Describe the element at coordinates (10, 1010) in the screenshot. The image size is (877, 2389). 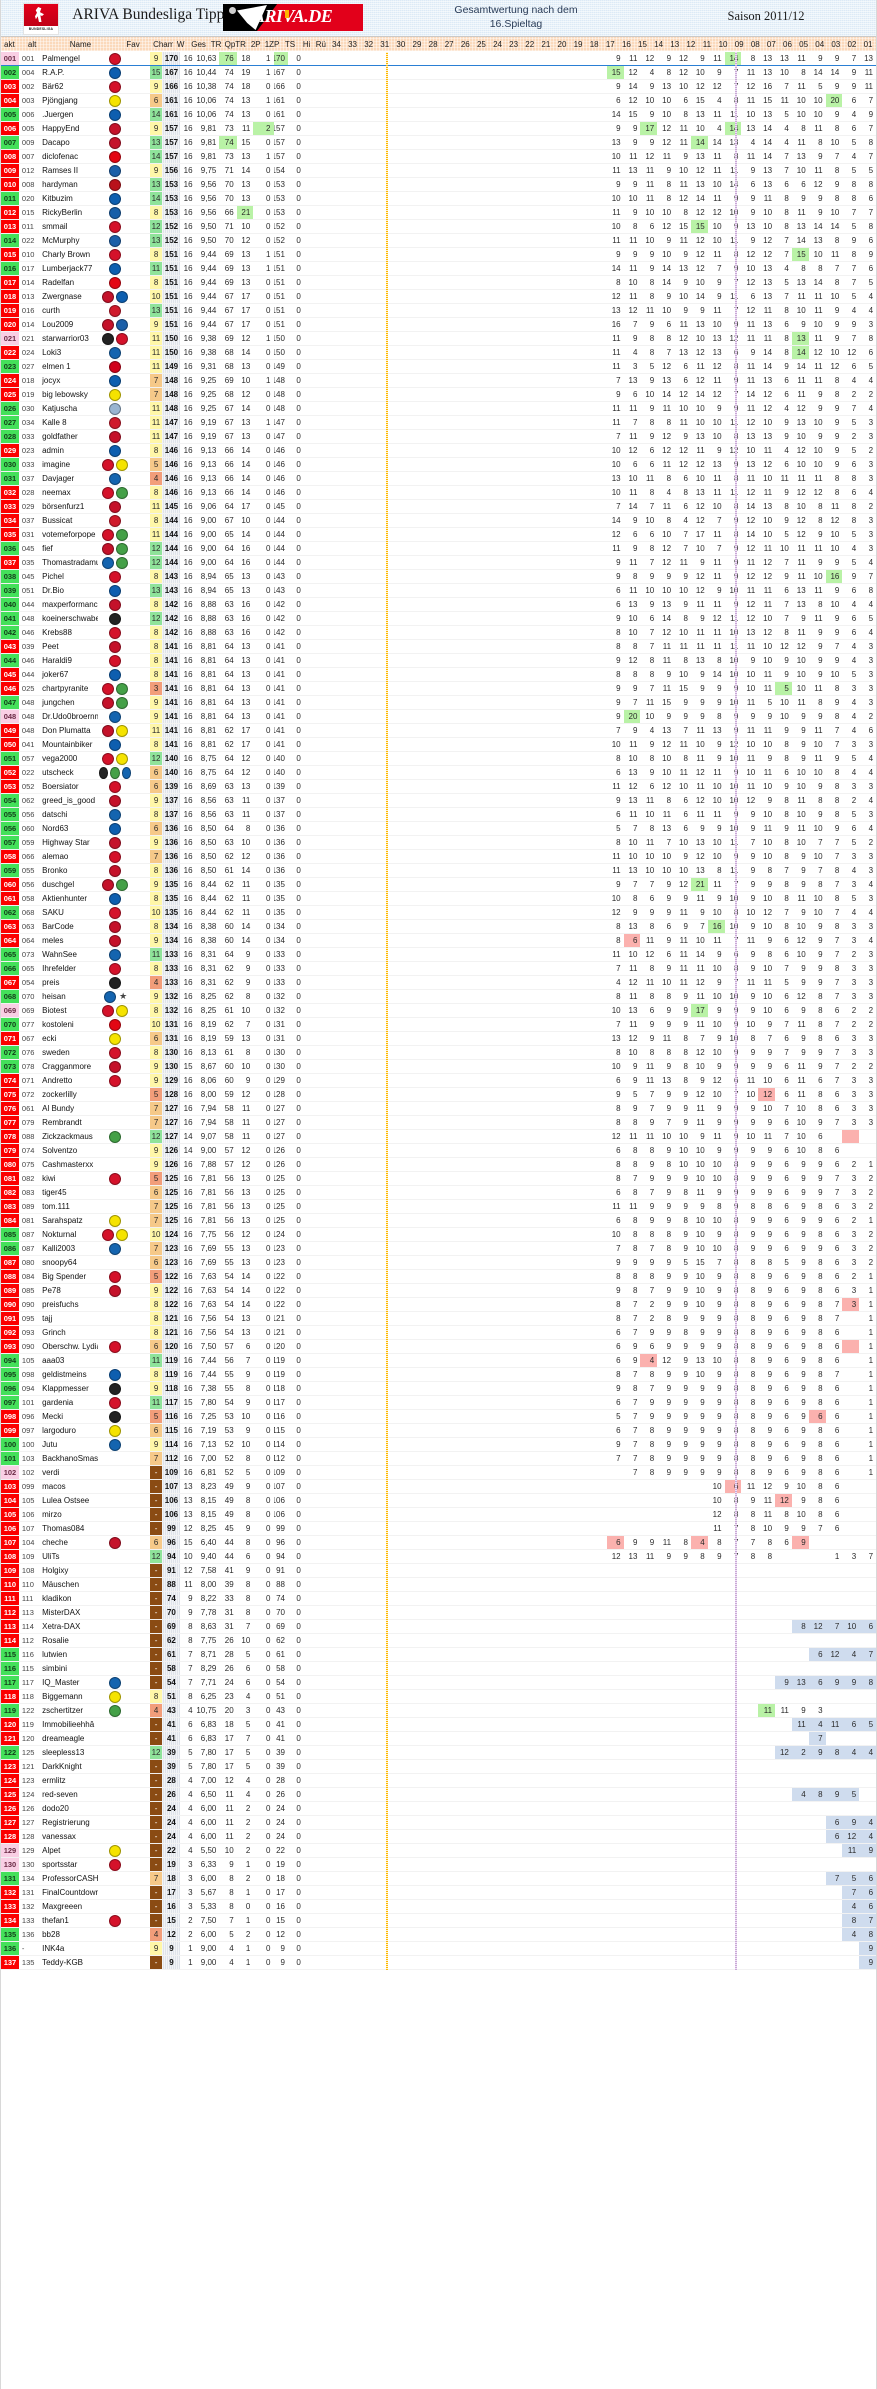
I see `rank-current-badge: 069` at that location.